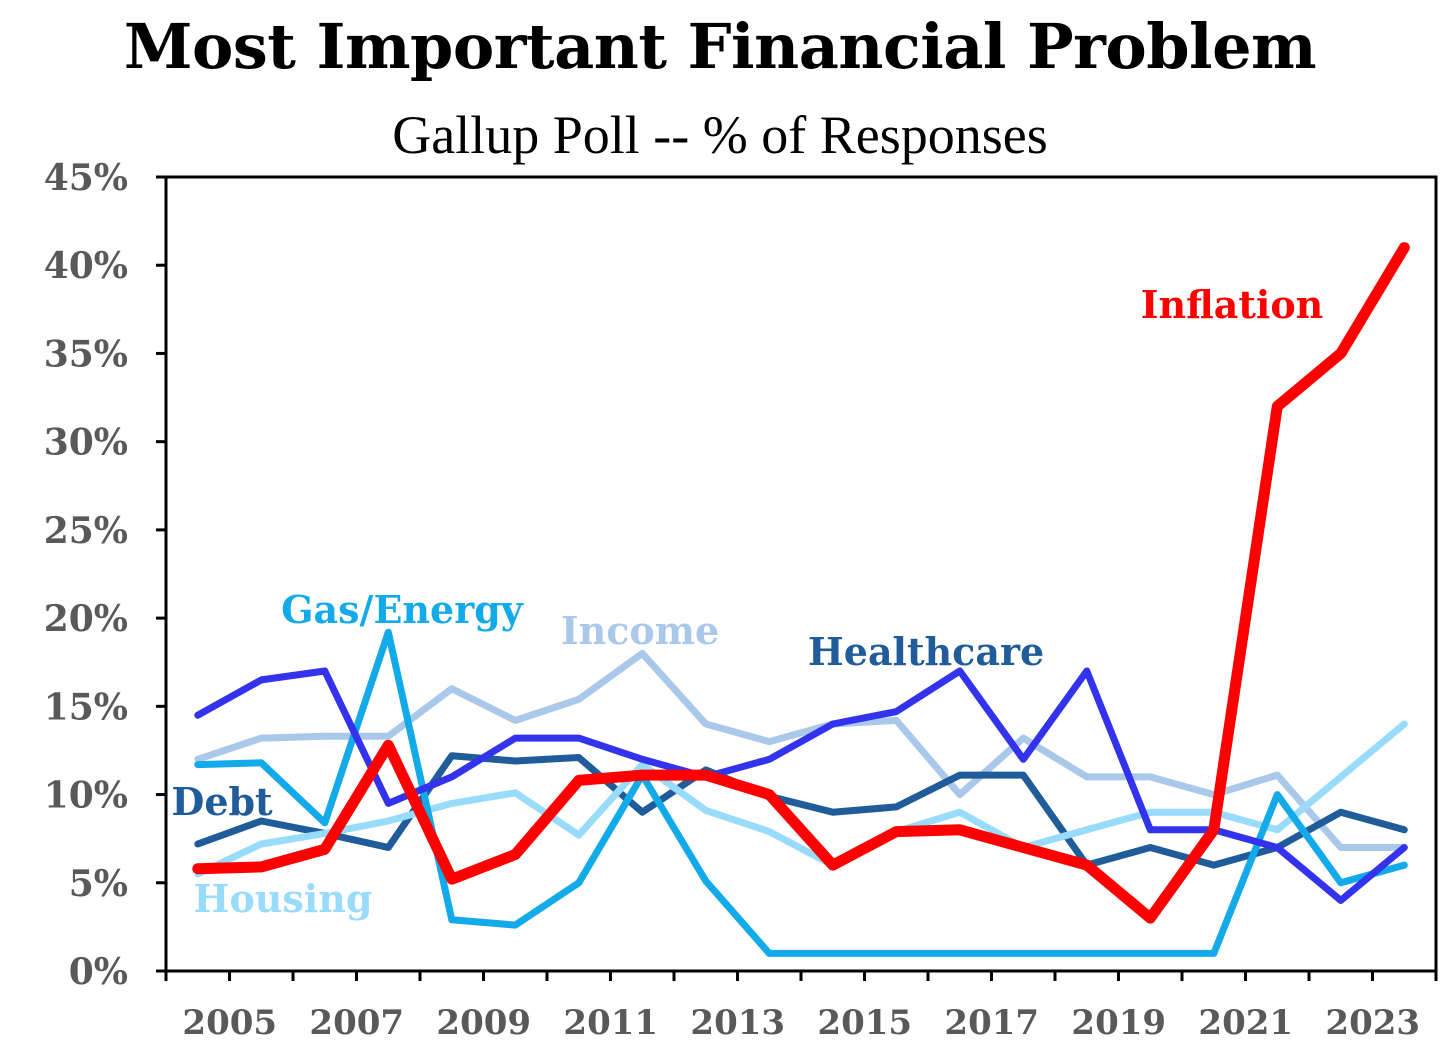 This screenshot has width=1456, height=1046. What do you see at coordinates (86, 619) in the screenshot?
I see `y-tick-label: 20%` at bounding box center [86, 619].